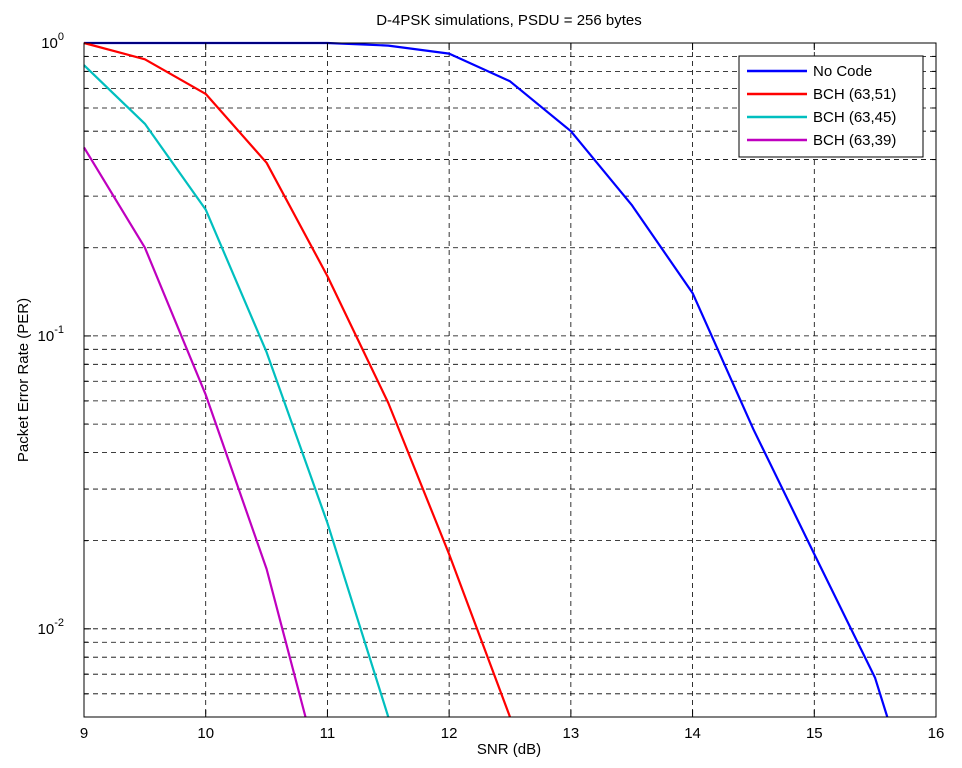  Describe the element at coordinates (328, 733) in the screenshot. I see `x-tick-label: 11` at that location.